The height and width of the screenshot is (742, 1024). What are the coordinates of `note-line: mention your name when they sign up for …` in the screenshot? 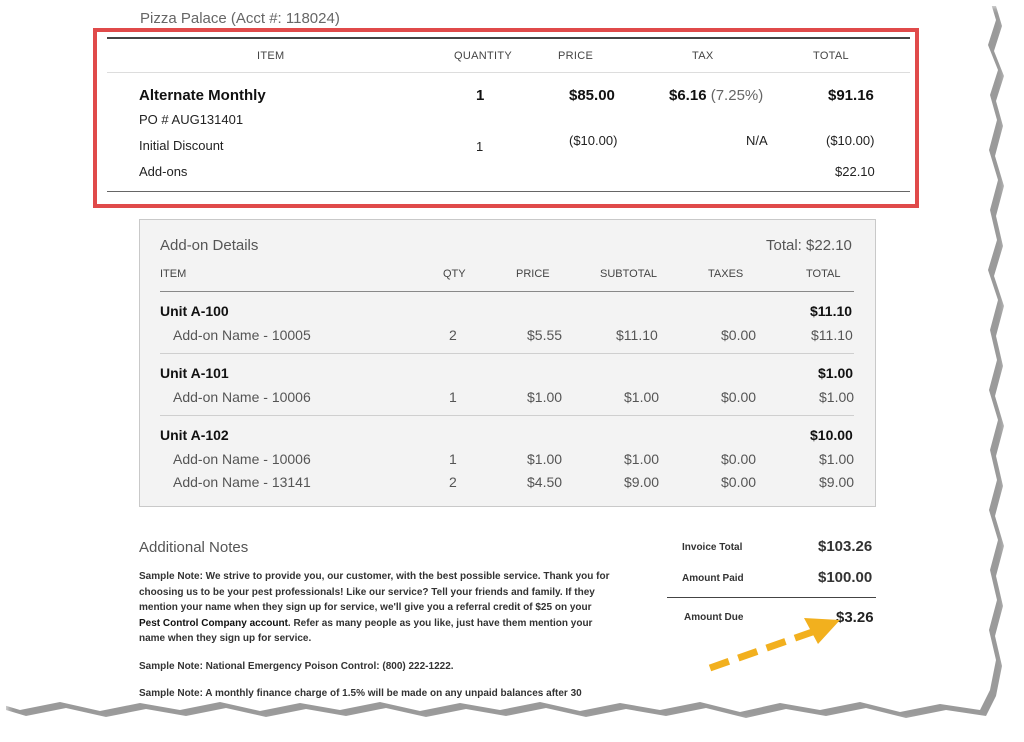 It's located at (365, 607).